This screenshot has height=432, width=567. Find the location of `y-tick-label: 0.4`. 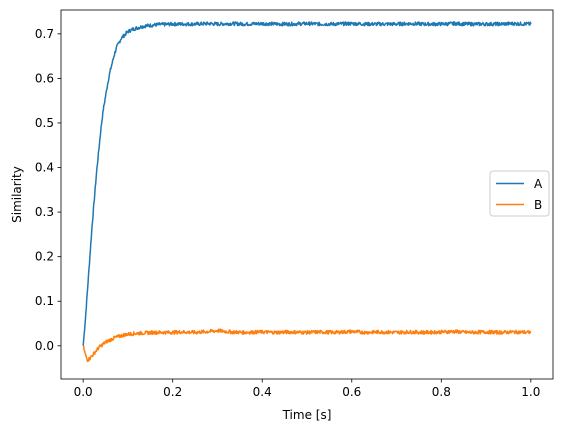

y-tick-label: 0.4 is located at coordinates (44, 168).